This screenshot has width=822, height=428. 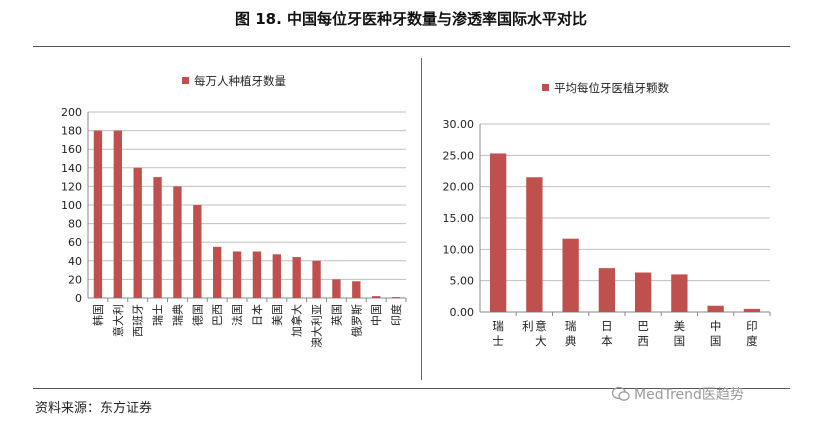 I want to click on chart-divider, so click(x=421, y=219).